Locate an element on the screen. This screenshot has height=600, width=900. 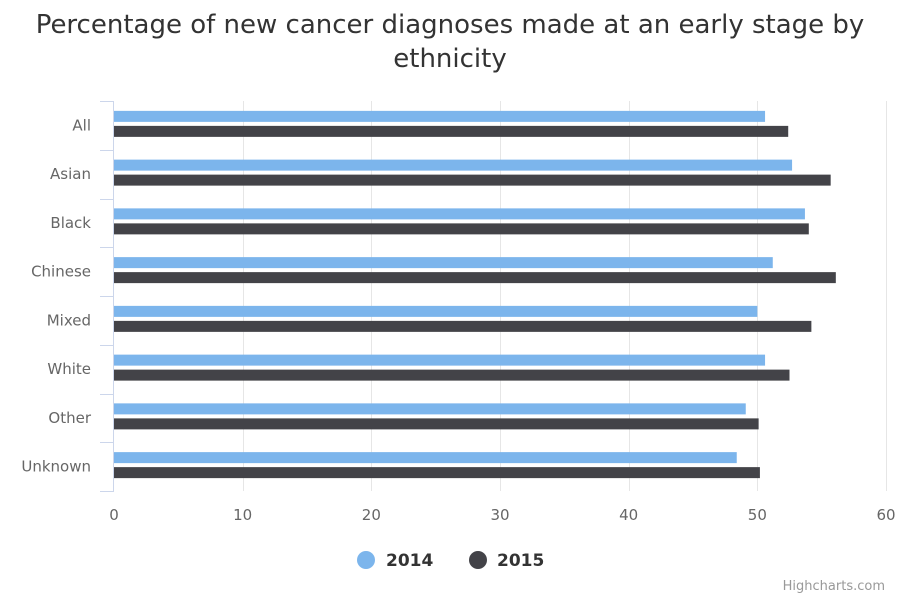
bar-2015-black is located at coordinates (461, 229).